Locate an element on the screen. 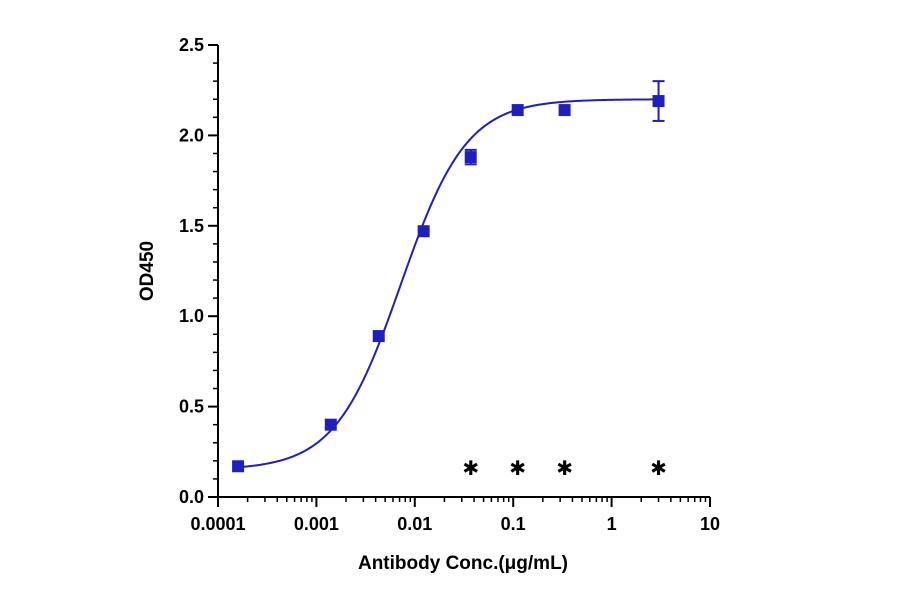 The width and height of the screenshot is (900, 594). y-tick-label: 1.0 is located at coordinates (191, 316).